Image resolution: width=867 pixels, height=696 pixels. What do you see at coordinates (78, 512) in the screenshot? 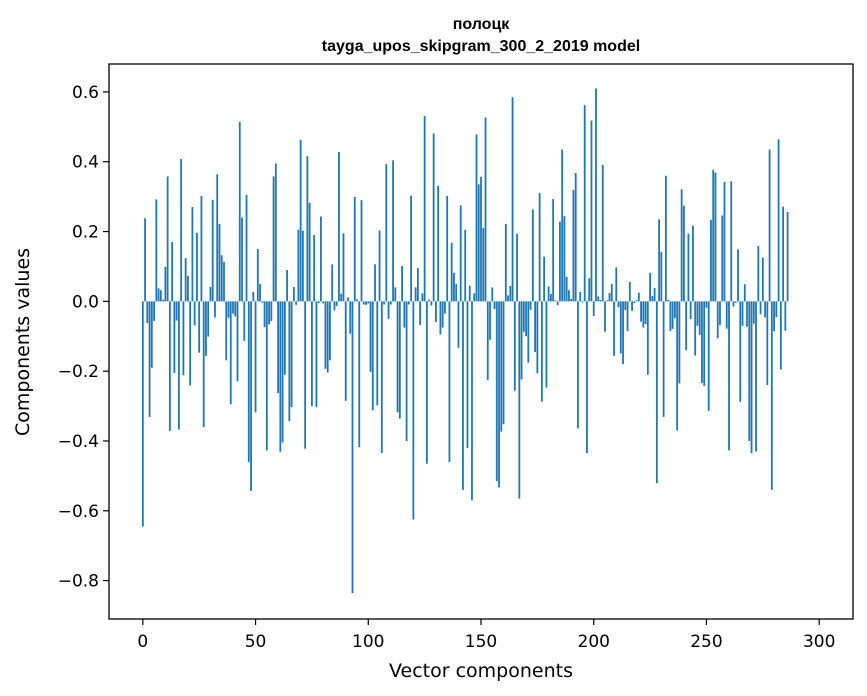
I see `y-tick-label: −0.6` at bounding box center [78, 512].